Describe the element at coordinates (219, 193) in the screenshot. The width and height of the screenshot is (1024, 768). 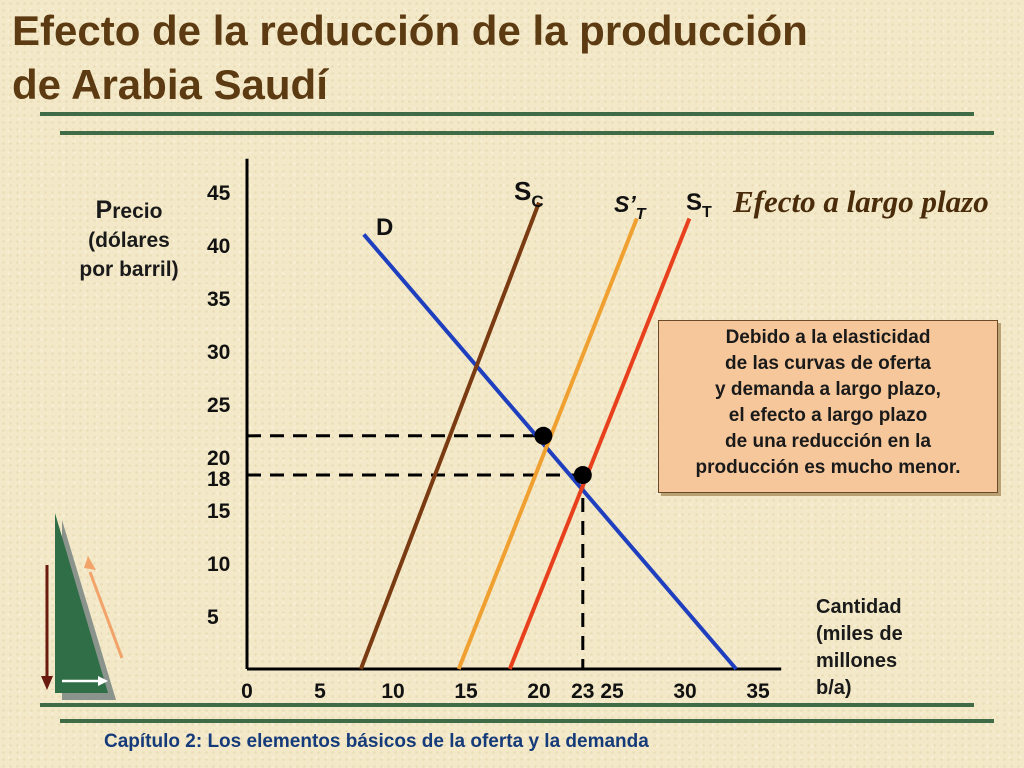
I see `y-tick-label: 45` at that location.